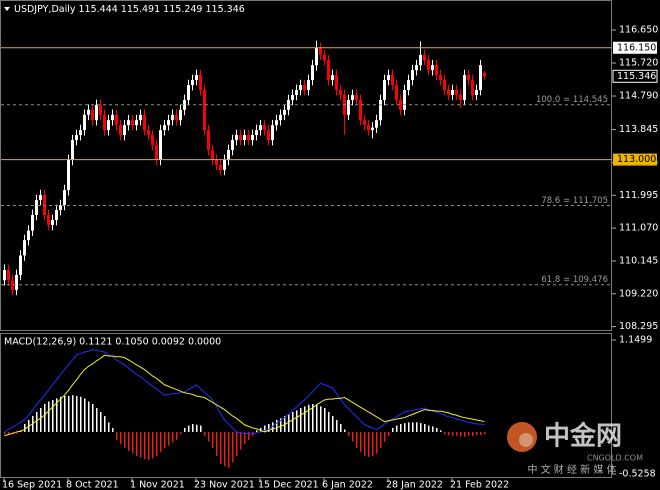  What do you see at coordinates (638, 195) in the screenshot?
I see `y-tick-label: 111.995` at bounding box center [638, 195].